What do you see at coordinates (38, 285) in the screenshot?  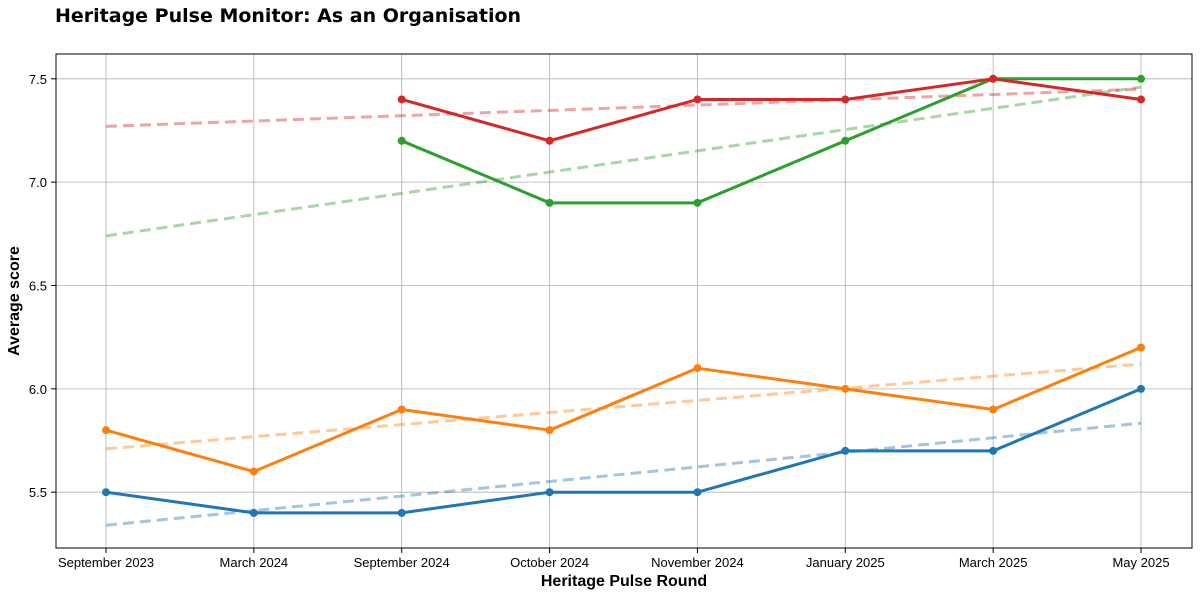 I see `y-tick-label: 6.5` at bounding box center [38, 285].